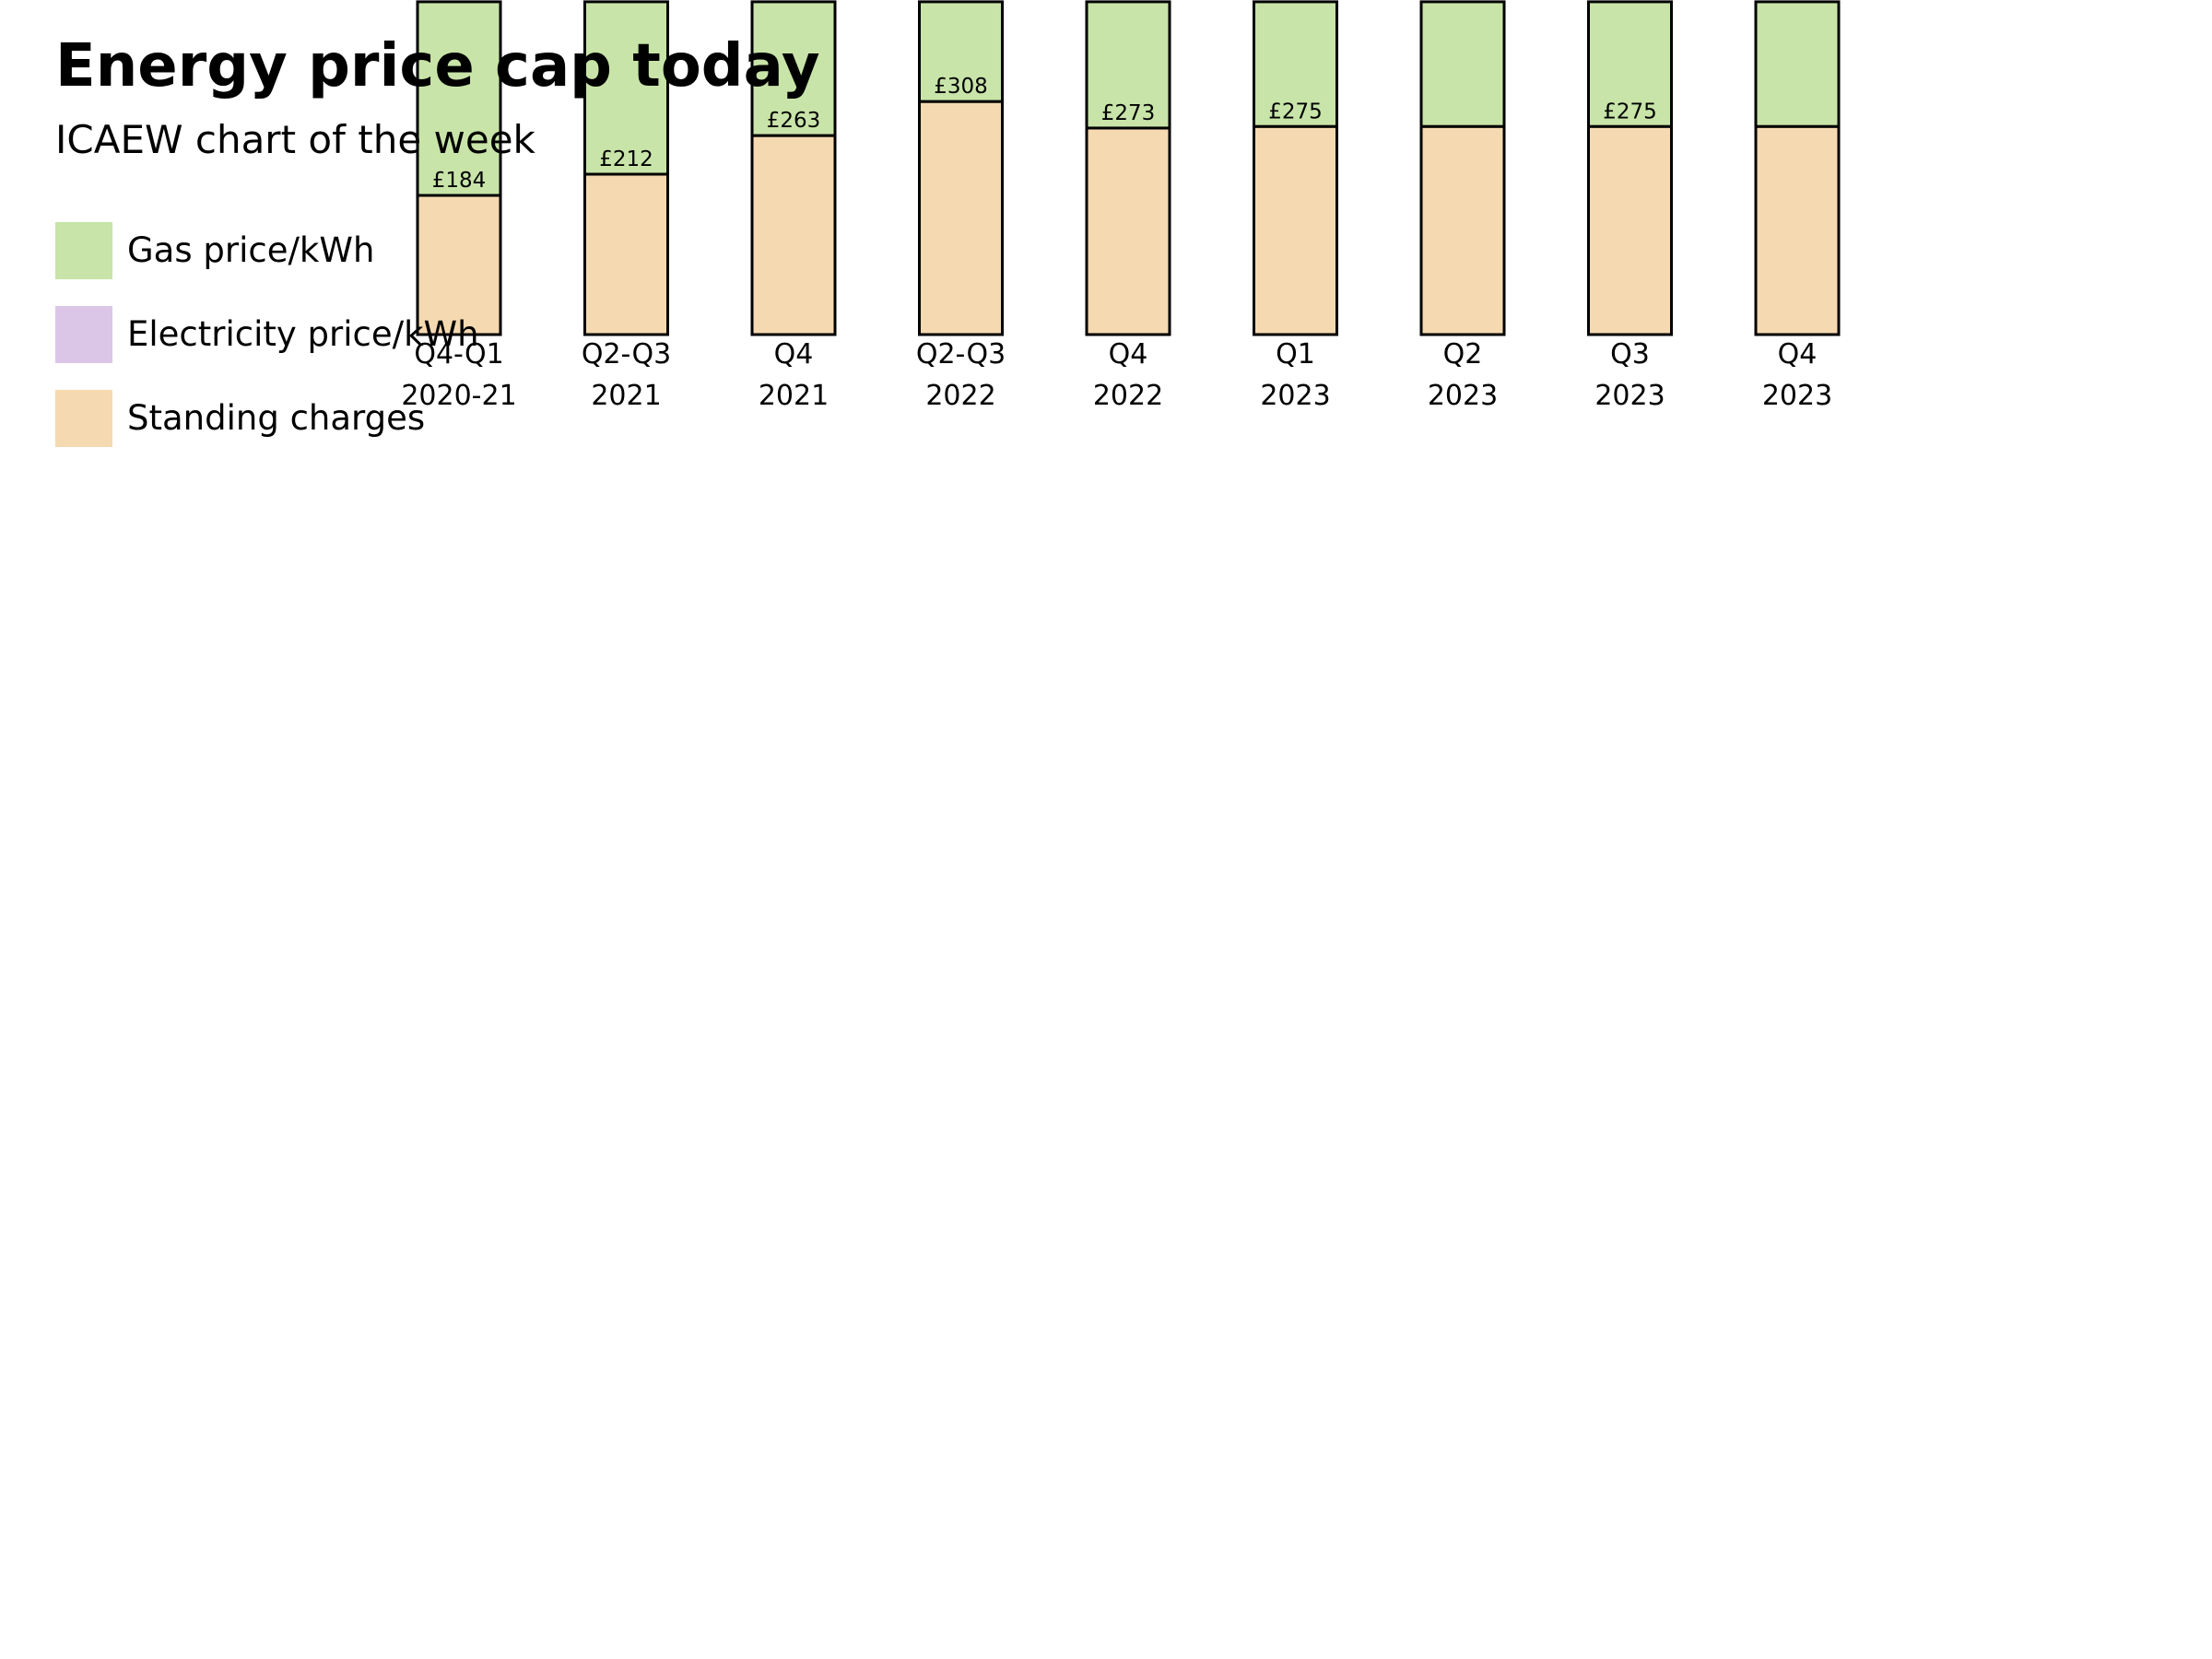  What do you see at coordinates (459, 181) in the screenshot?
I see `data-label-0: £184` at bounding box center [459, 181].